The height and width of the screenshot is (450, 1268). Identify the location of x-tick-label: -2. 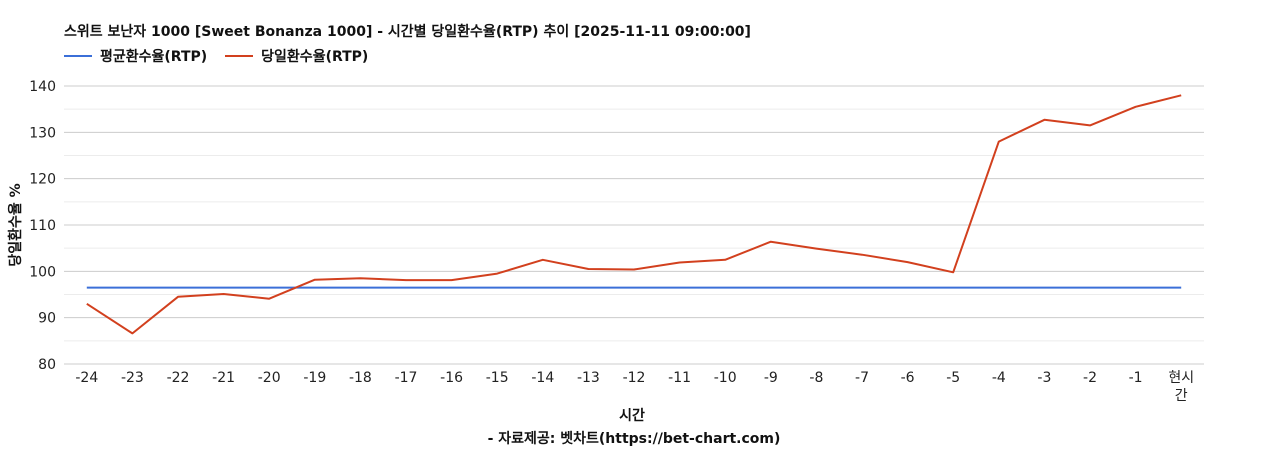
(1090, 378).